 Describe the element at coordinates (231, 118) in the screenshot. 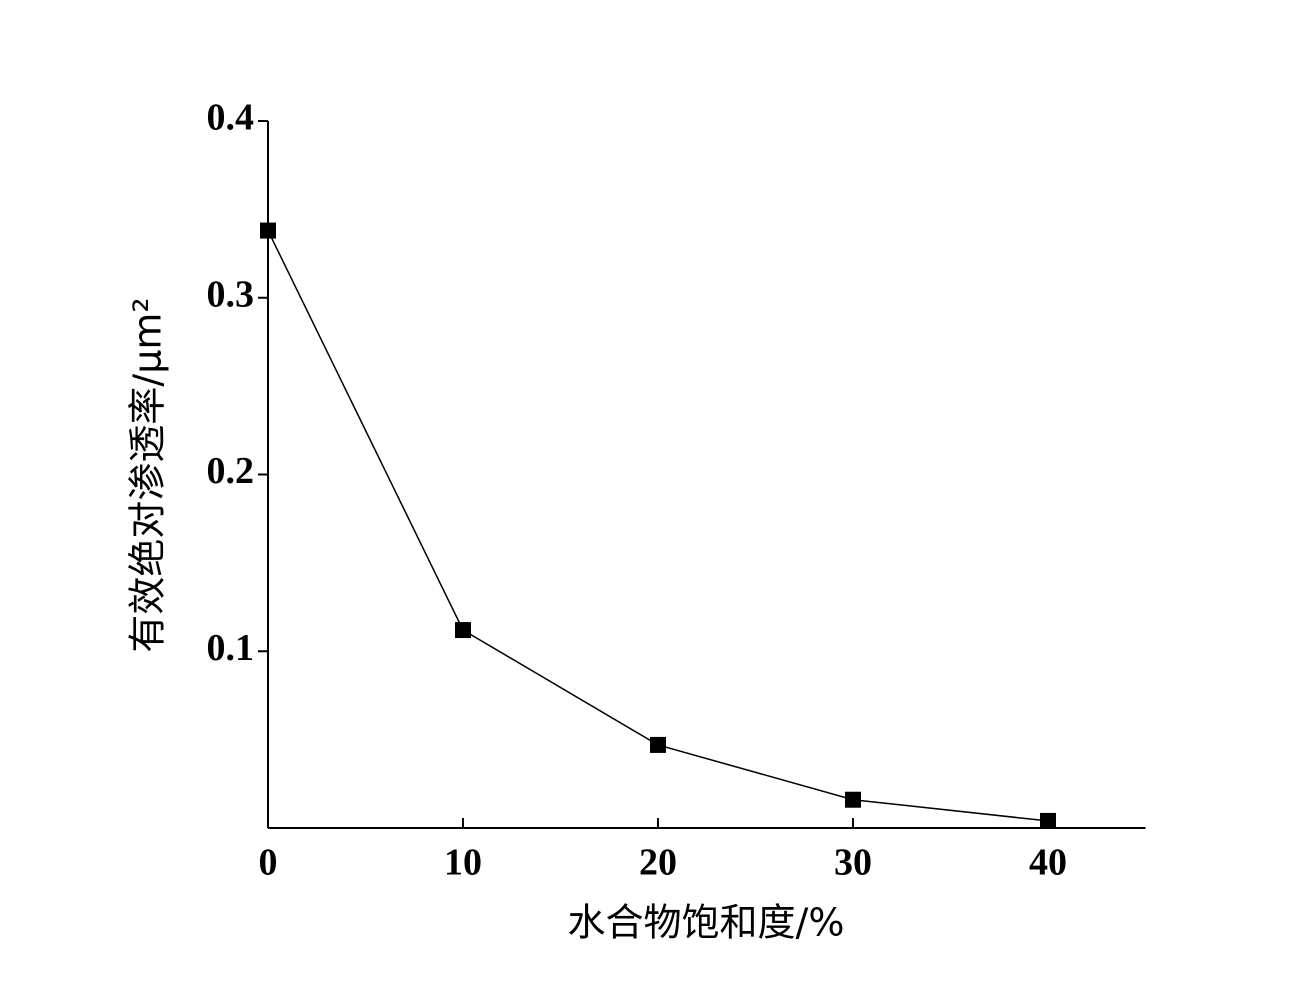

I see `y-tick-label: 0.4` at that location.